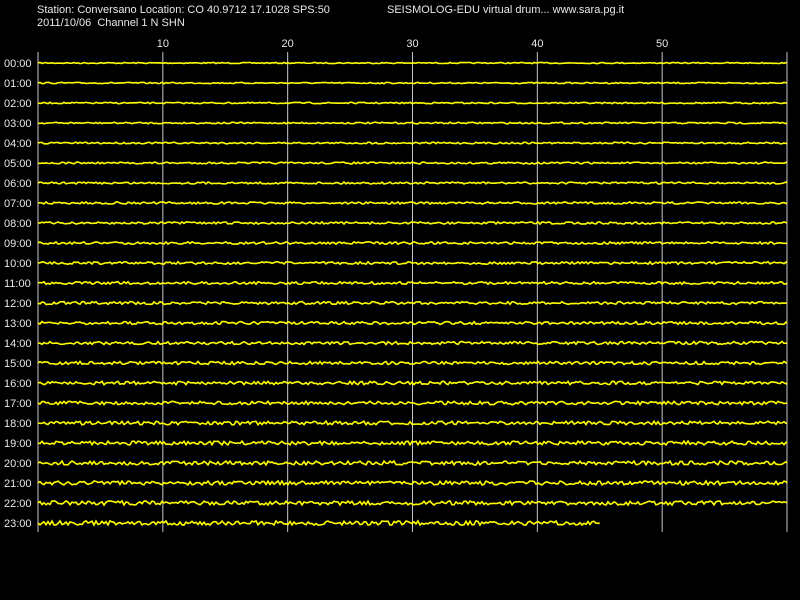 The height and width of the screenshot is (600, 800). Describe the element at coordinates (18, 184) in the screenshot. I see `row-label: 06:00` at that location.